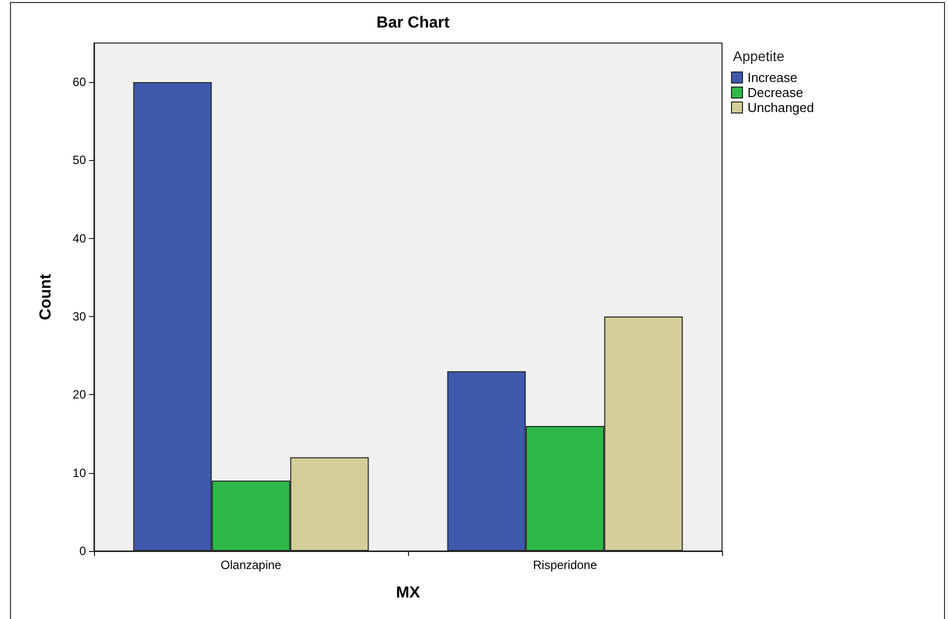 This screenshot has width=949, height=619. What do you see at coordinates (79, 160) in the screenshot?
I see `y-tick-label: 50` at bounding box center [79, 160].